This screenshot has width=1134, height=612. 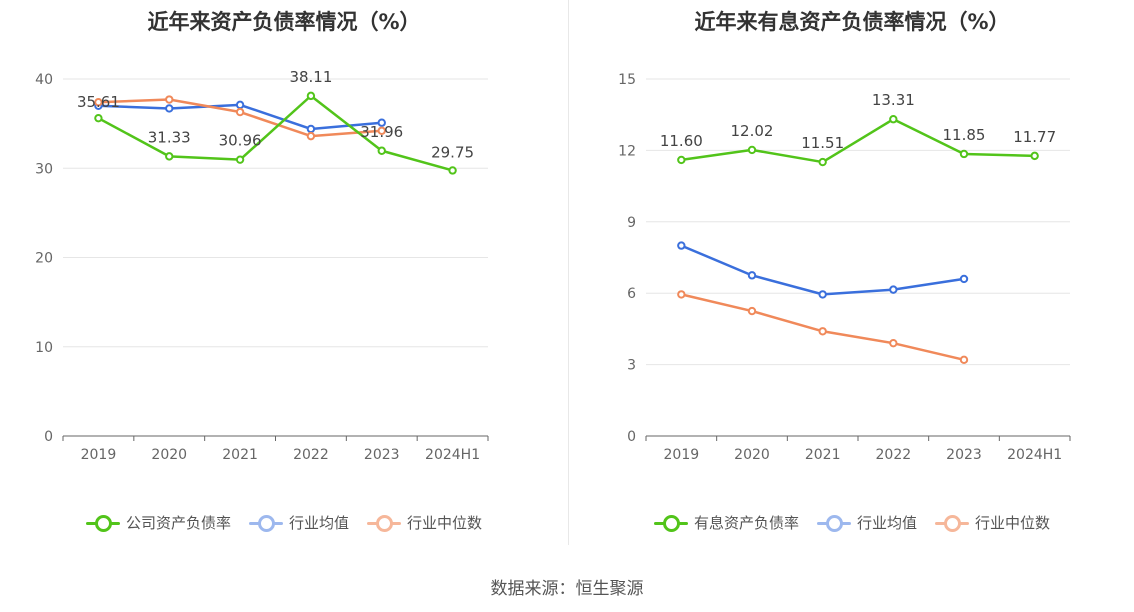 I want to click on chart-title: 近年来有息资产负债率情况（%）, so click(x=852, y=22).